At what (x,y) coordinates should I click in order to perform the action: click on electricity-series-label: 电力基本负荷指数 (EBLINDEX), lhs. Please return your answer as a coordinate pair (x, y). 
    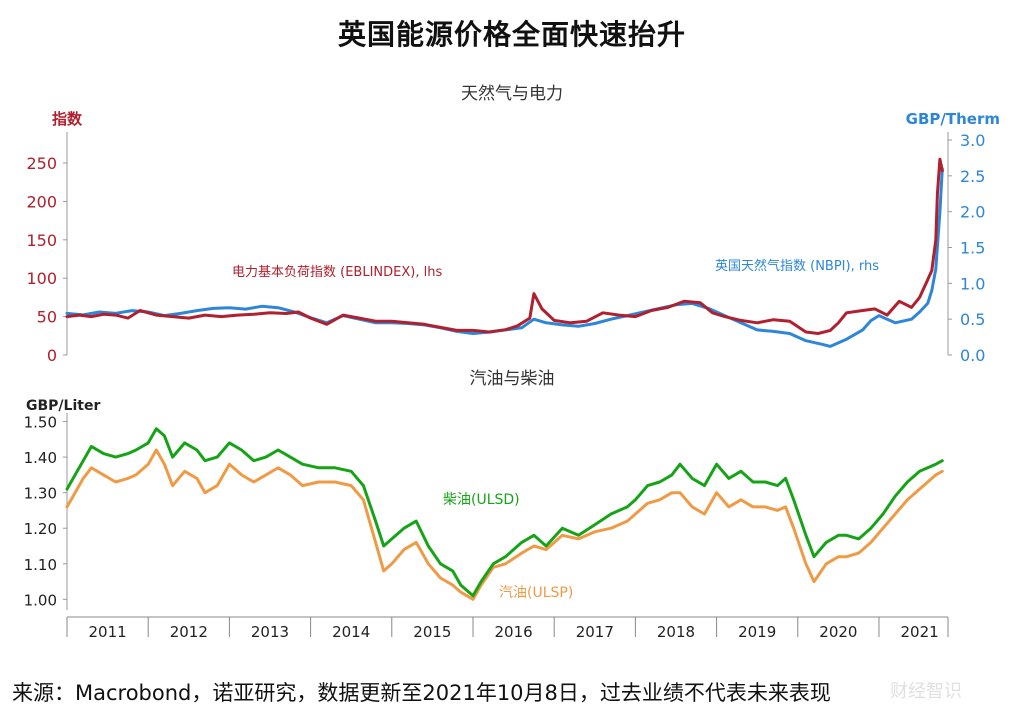
    Looking at the image, I should click on (337, 272).